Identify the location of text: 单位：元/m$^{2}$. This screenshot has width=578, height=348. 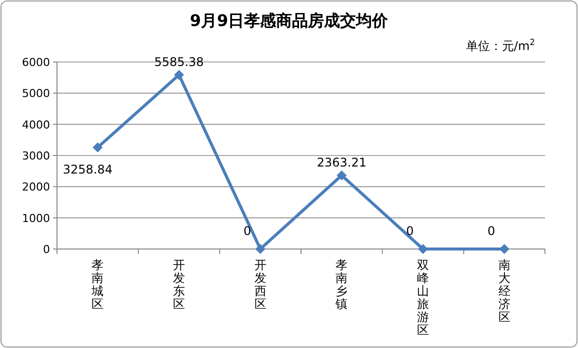
(500, 45).